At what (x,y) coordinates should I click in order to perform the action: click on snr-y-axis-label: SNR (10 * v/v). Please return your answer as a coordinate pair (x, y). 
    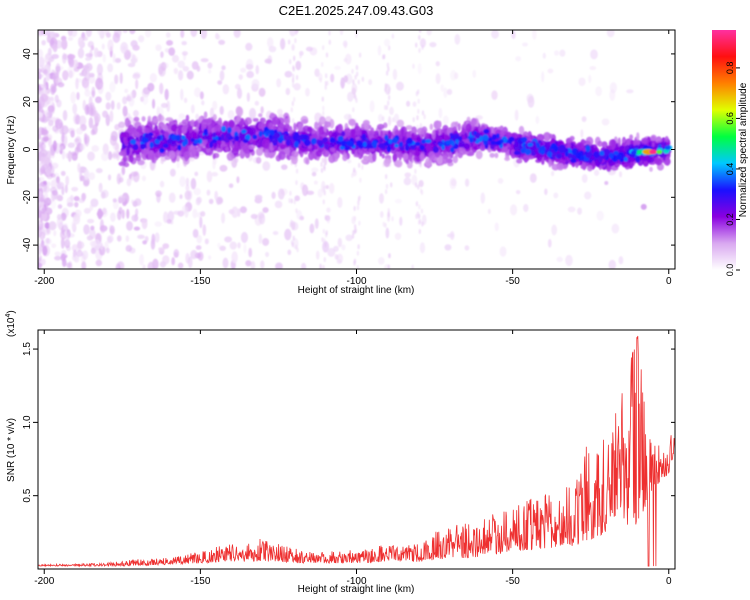
    Looking at the image, I should click on (11, 450).